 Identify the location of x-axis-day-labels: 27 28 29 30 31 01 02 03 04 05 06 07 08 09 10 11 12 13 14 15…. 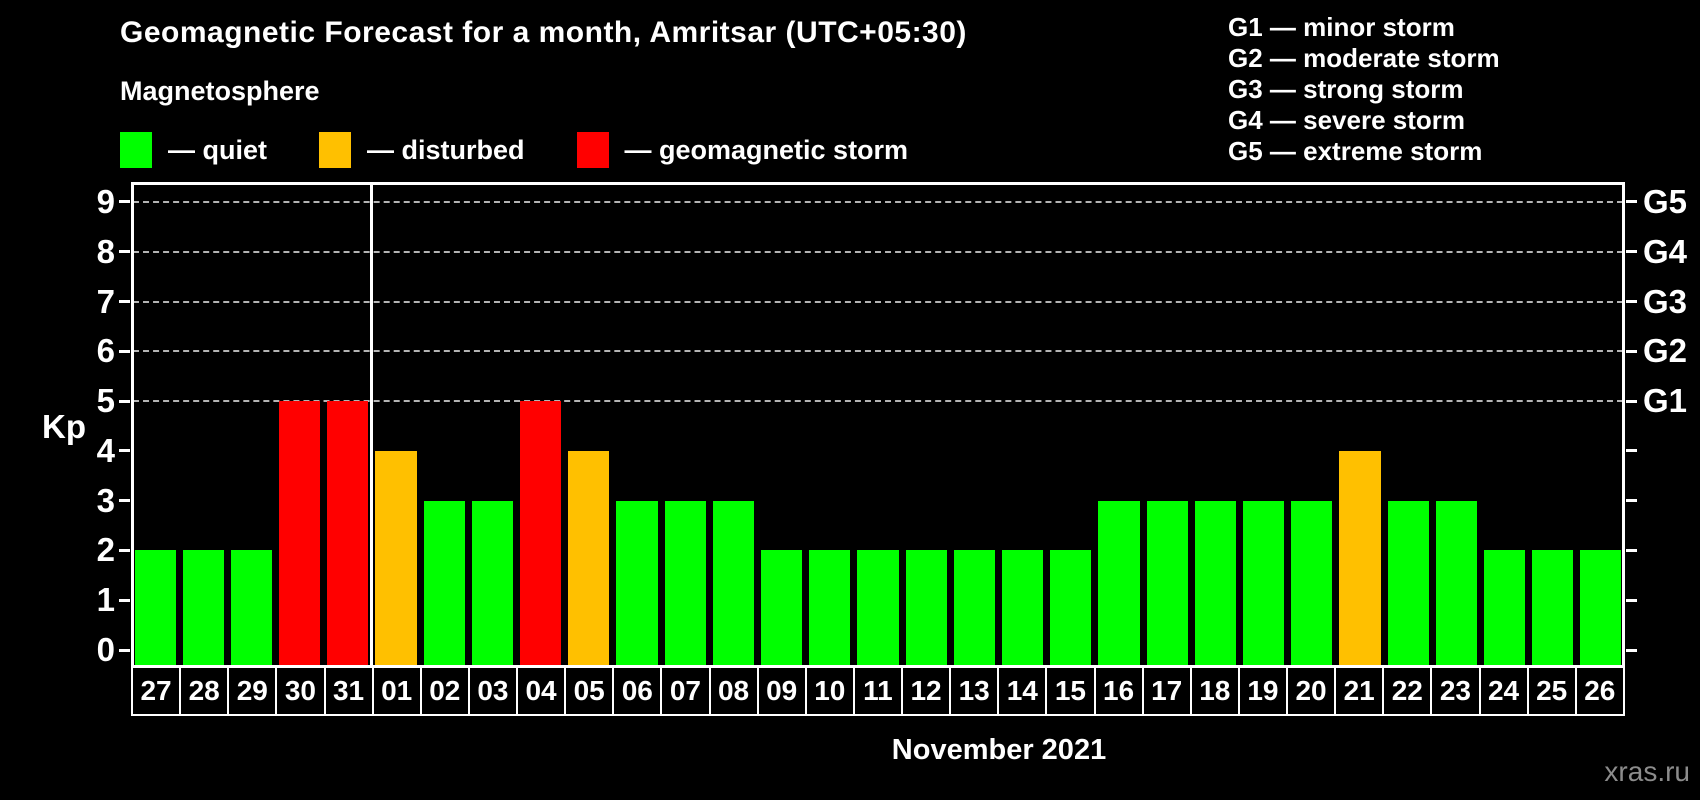
(878, 691).